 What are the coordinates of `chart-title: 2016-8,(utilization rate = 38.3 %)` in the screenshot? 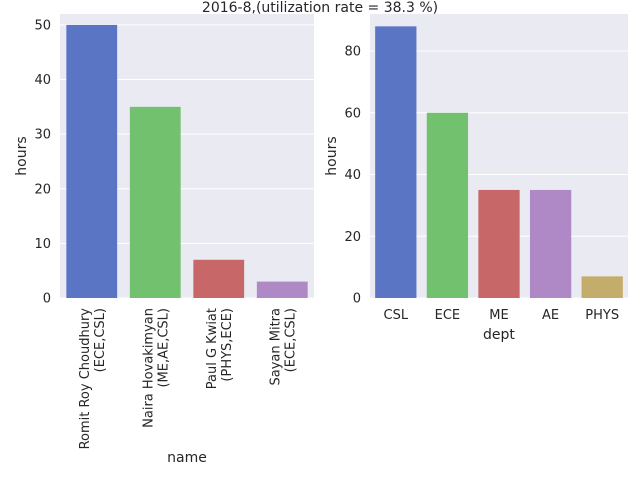 It's located at (320, 8).